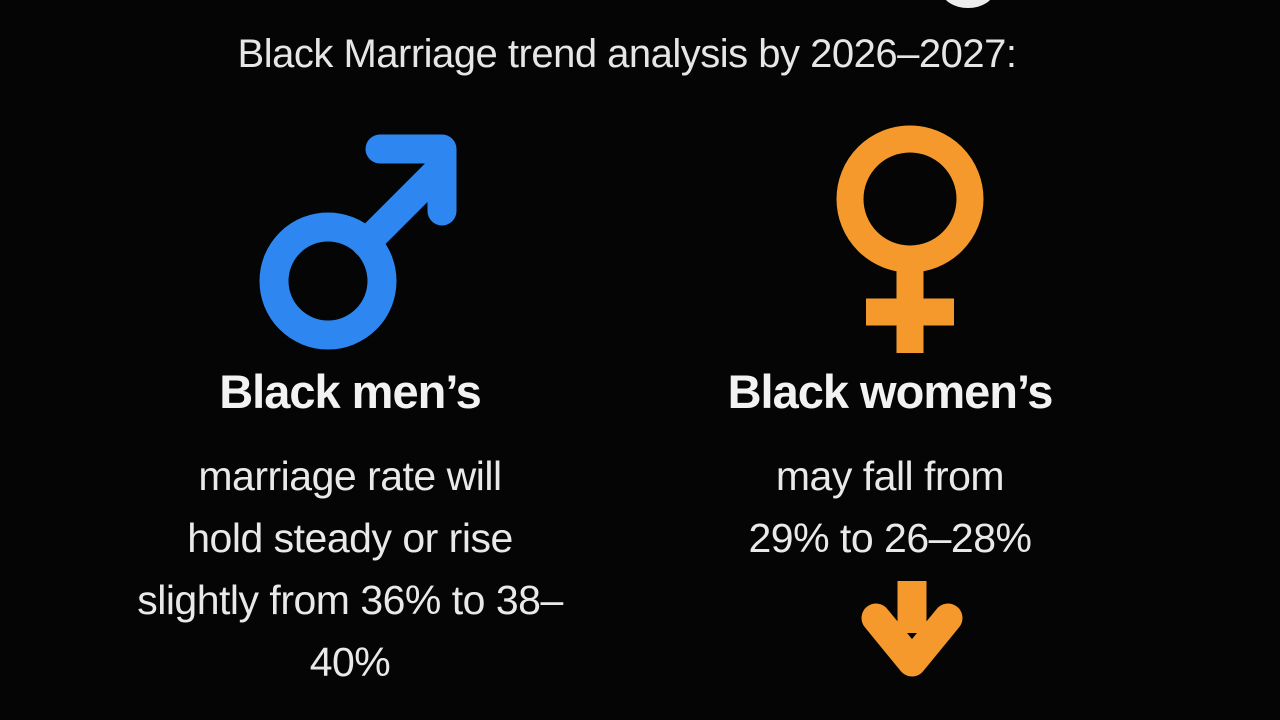 The image size is (1280, 720). I want to click on female-symbol-icon, so click(910, 239).